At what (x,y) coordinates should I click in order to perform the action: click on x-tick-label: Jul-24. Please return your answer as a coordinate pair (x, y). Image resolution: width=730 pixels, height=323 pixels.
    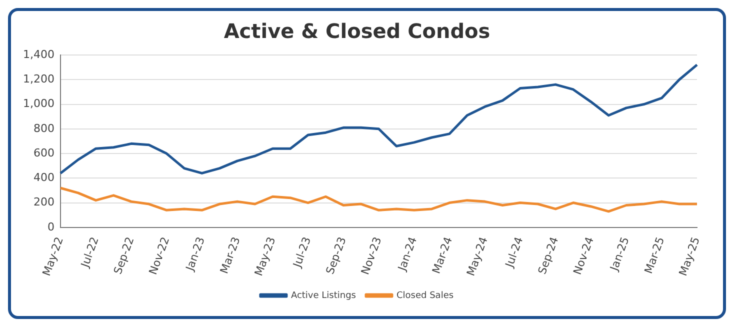
    Looking at the image, I should click on (514, 252).